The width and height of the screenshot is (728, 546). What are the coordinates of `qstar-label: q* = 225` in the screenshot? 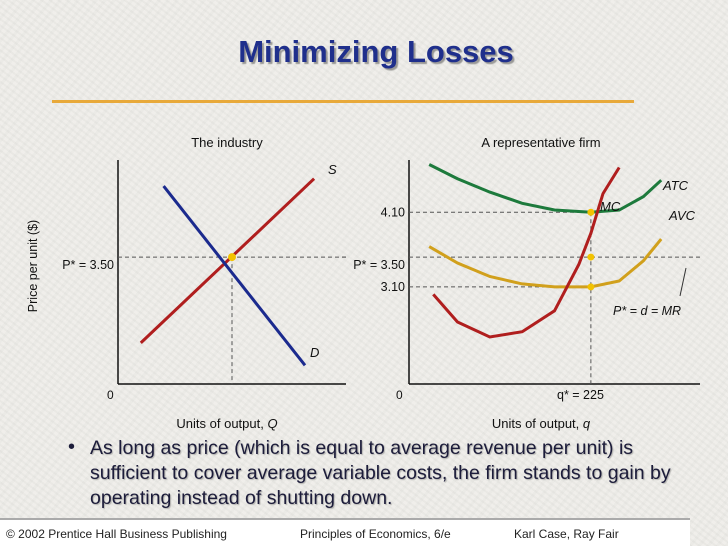 It's located at (580, 395).